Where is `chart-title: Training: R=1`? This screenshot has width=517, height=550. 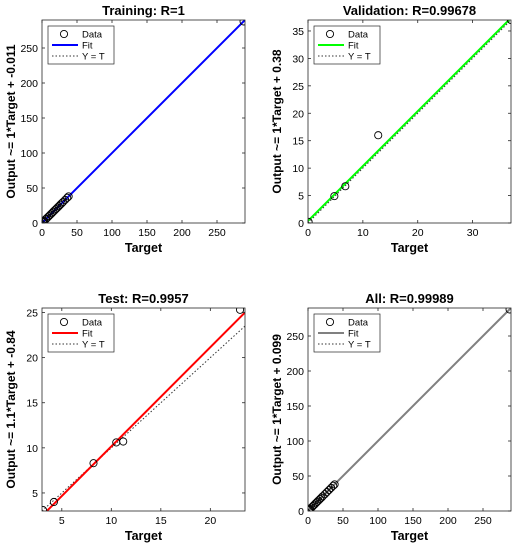 chart-title: Training: R=1 is located at coordinates (143, 10).